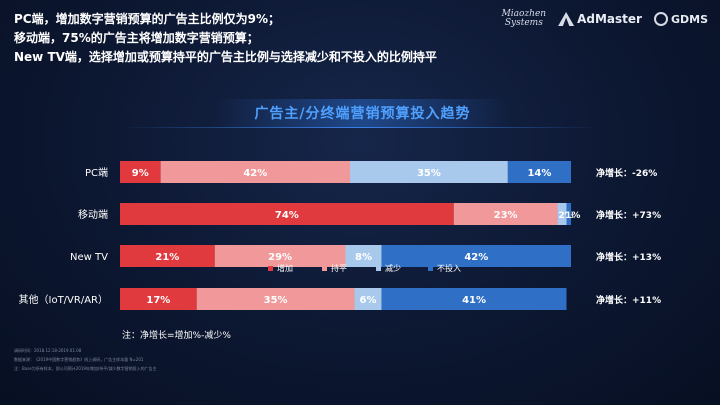 This screenshot has height=405, width=720. I want to click on footnote-line-2: 数据来源：《2019中国数字营销趋势》线上调研，广告主样本量 N=201, so click(79, 359).